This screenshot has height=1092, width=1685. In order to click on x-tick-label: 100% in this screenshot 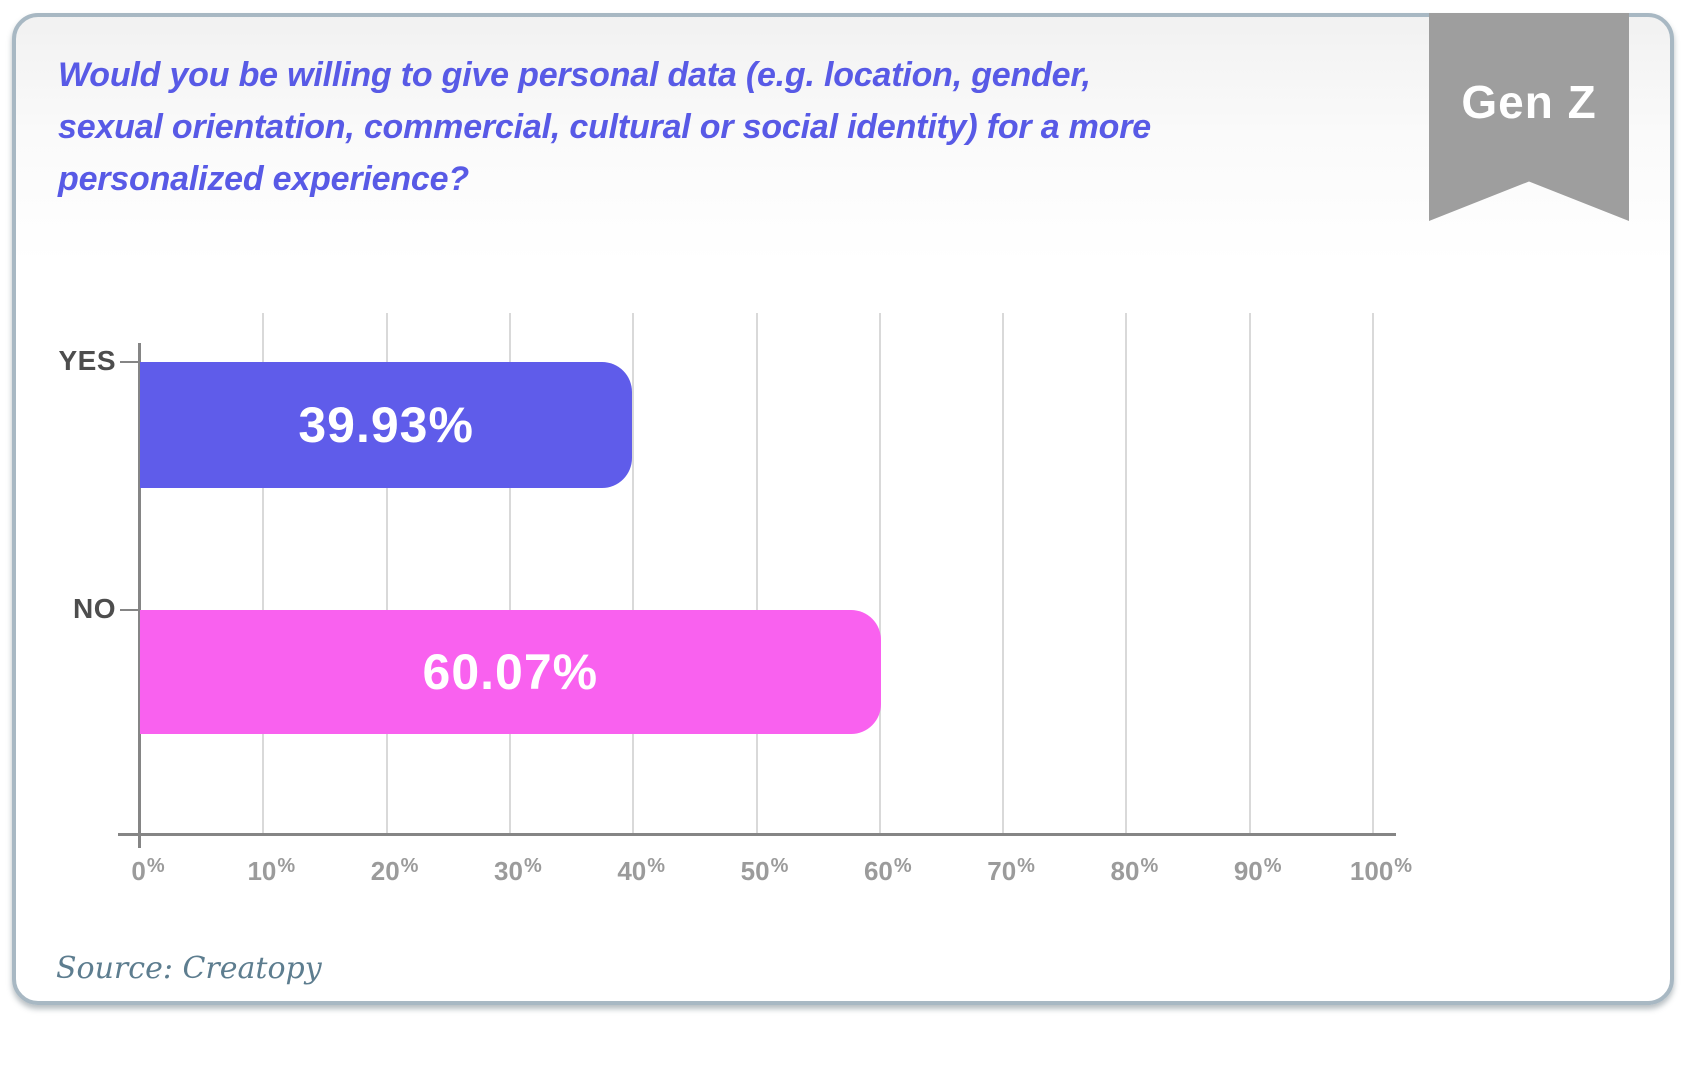, I will do `click(1381, 870)`.